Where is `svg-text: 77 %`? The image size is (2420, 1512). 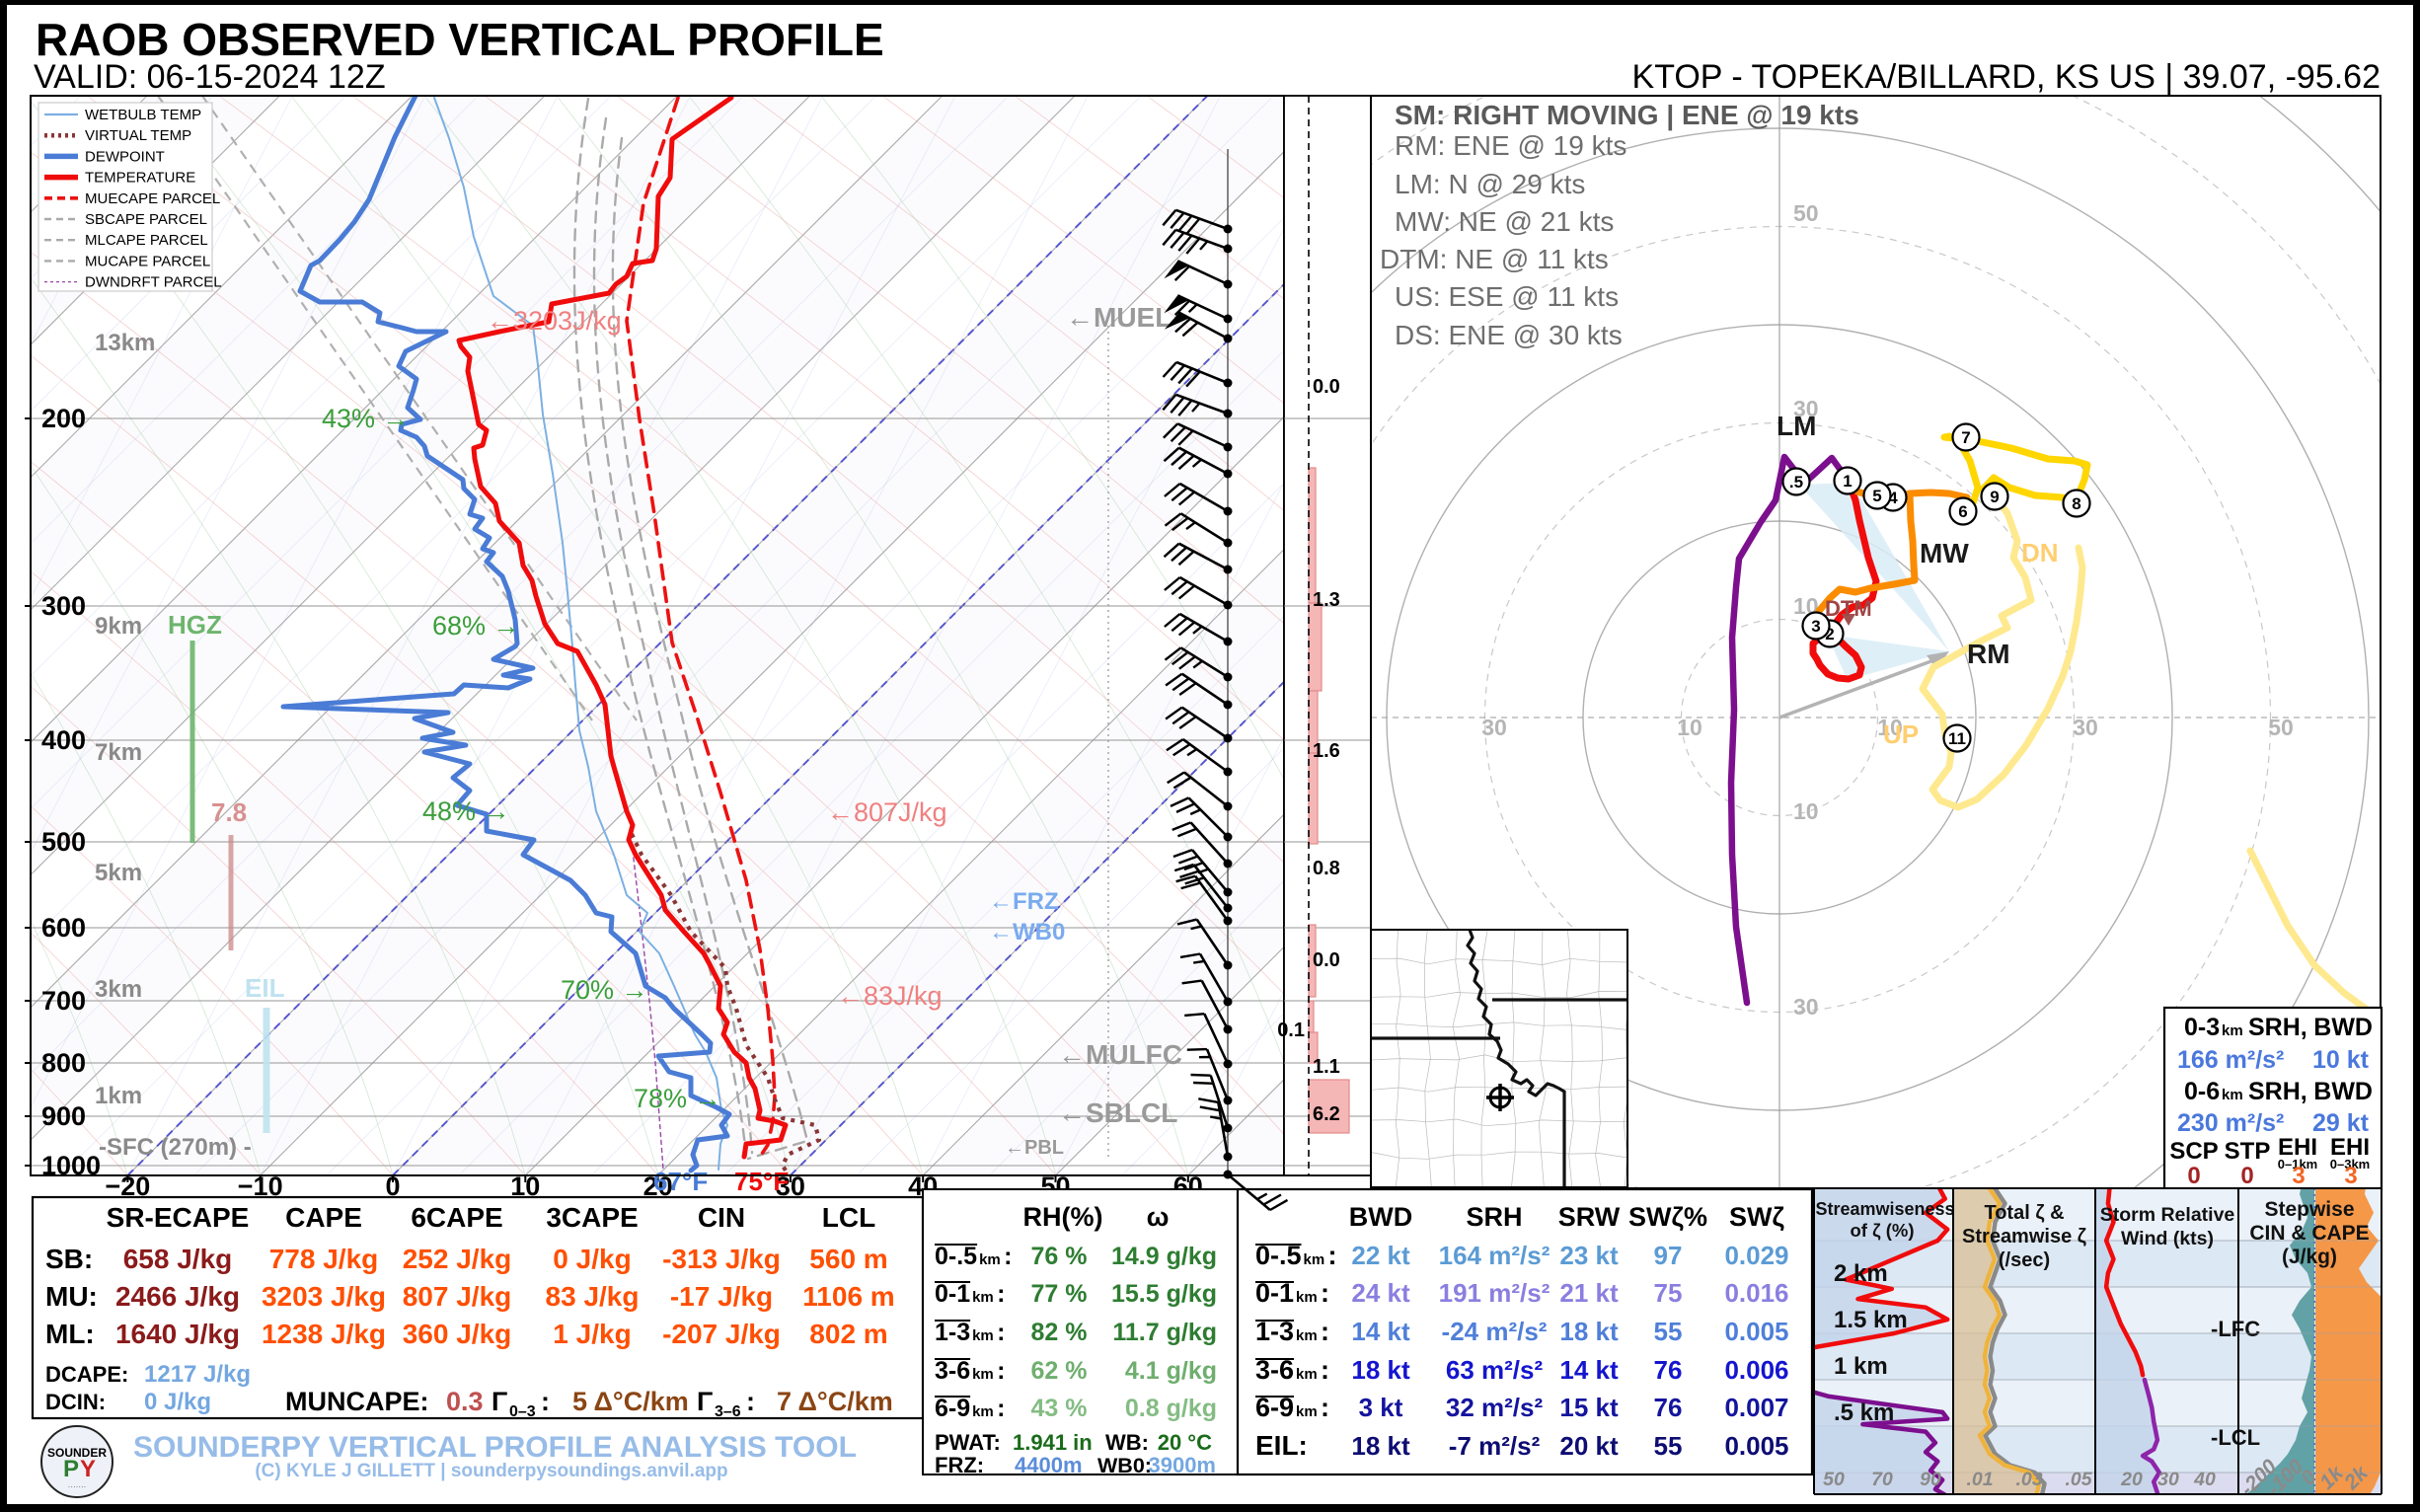 svg-text: 77 % is located at coordinates (1059, 1294).